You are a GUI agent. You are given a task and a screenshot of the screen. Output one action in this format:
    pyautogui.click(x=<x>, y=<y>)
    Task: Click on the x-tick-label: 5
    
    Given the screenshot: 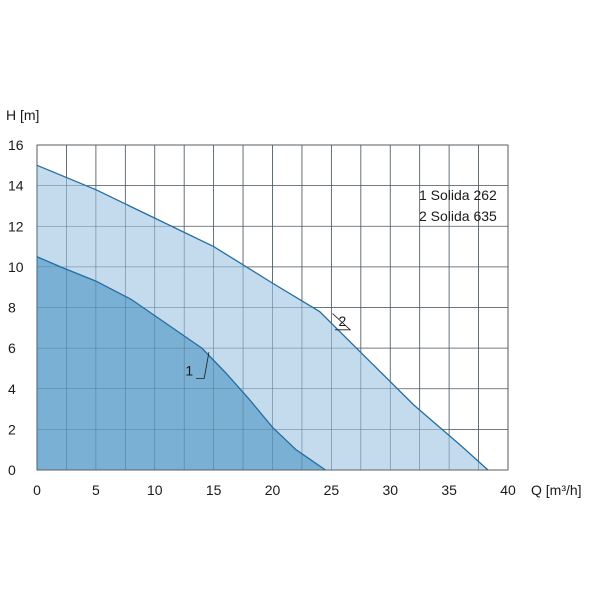 What is the action you would take?
    pyautogui.click(x=96, y=490)
    